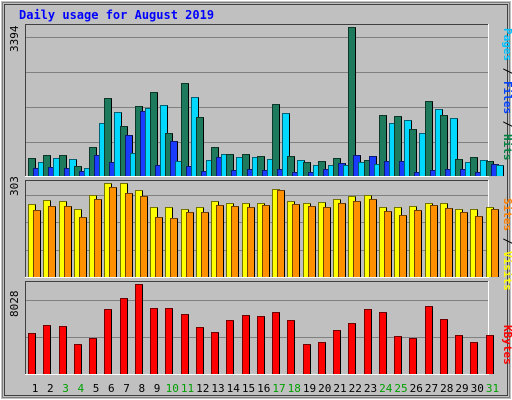 This screenshot has height=400, width=512. I want to click on legend-part: Visits, so click(506, 271).